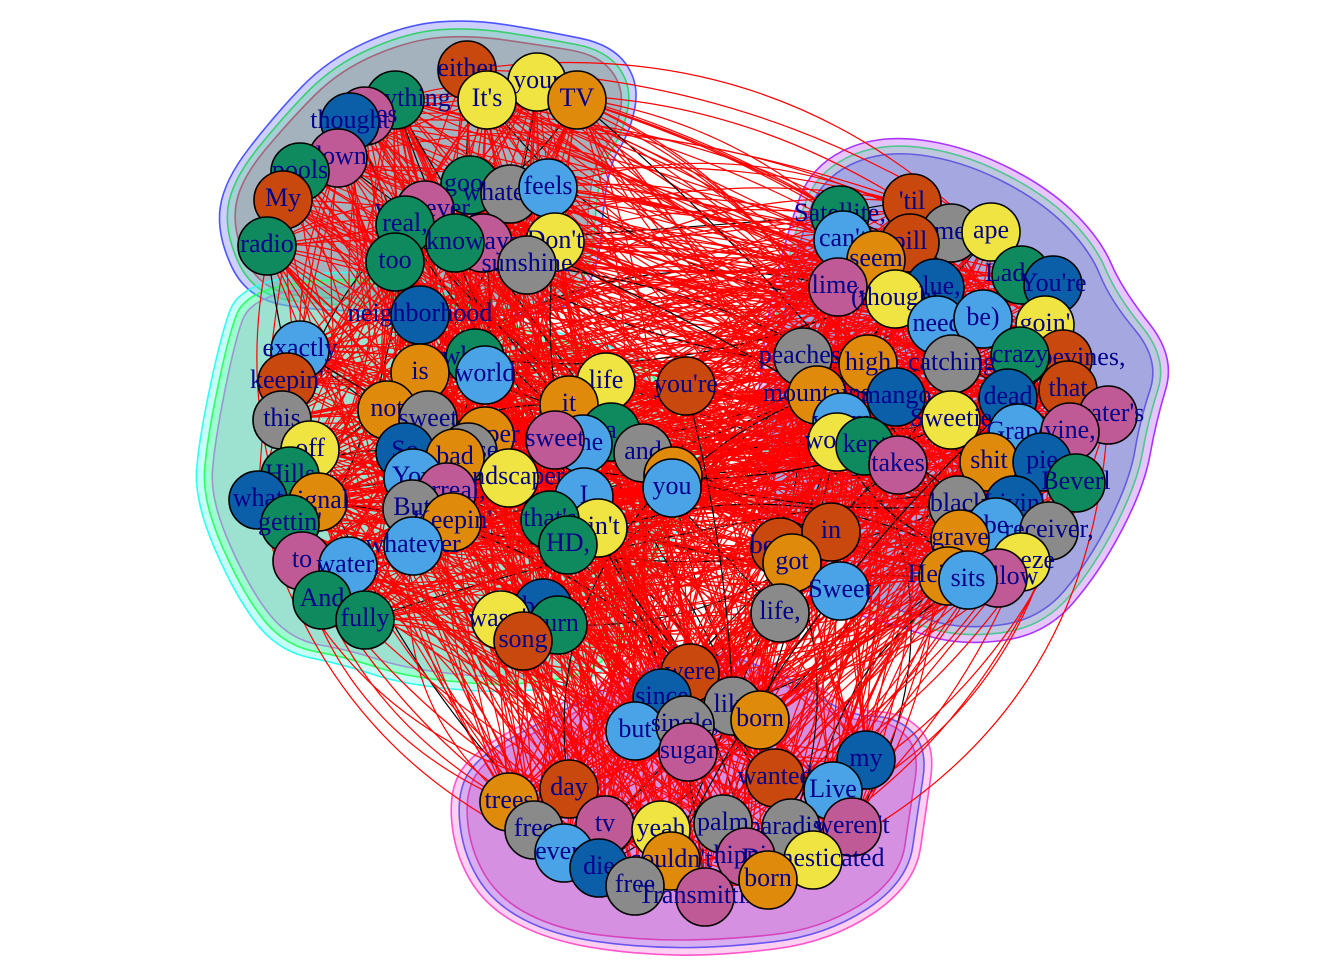 This screenshot has width=1344, height=960. I want to click on node-label: ape, so click(991, 229).